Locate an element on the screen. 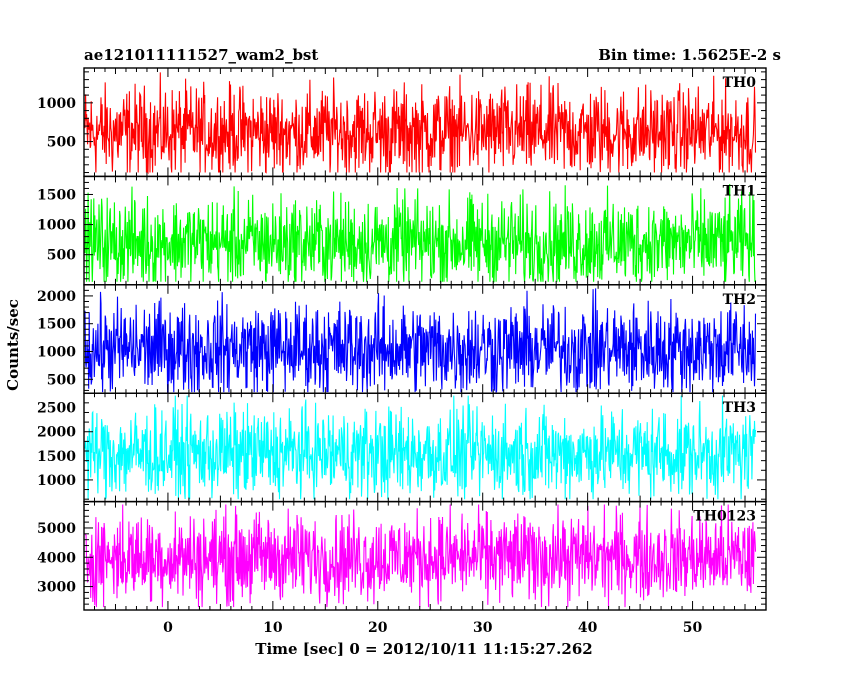 The height and width of the screenshot is (680, 850). bin-time-label: Bin time: 1.5625E-2 s is located at coordinates (689, 55).